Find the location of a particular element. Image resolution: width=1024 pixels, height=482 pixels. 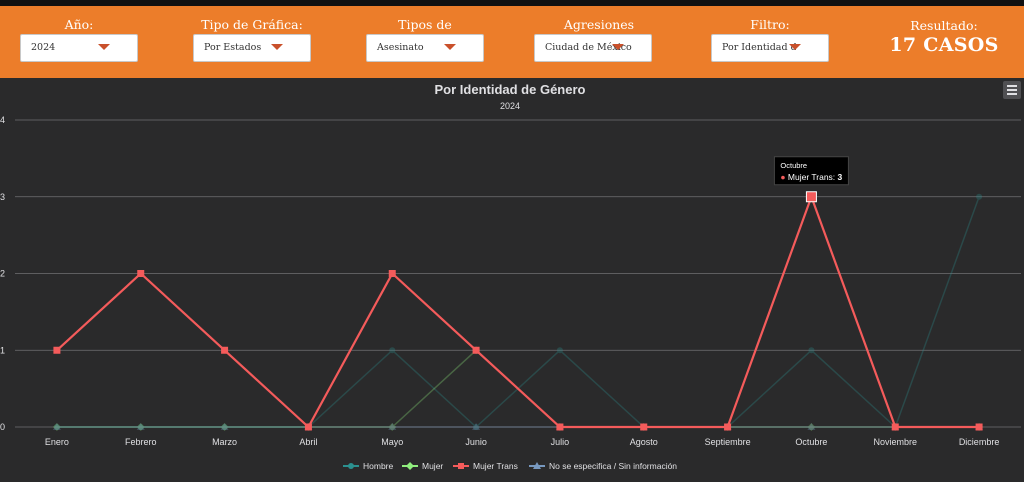

chart-type-select: Por Estados is located at coordinates (252, 48).